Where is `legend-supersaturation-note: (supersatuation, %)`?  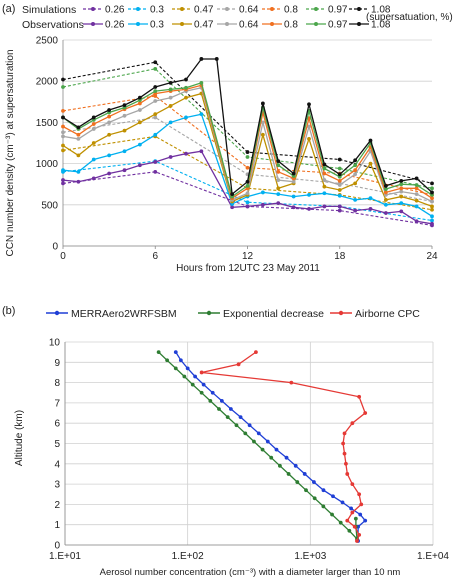
legend-supersaturation-note: (supersatuation, %) is located at coordinates (409, 17).